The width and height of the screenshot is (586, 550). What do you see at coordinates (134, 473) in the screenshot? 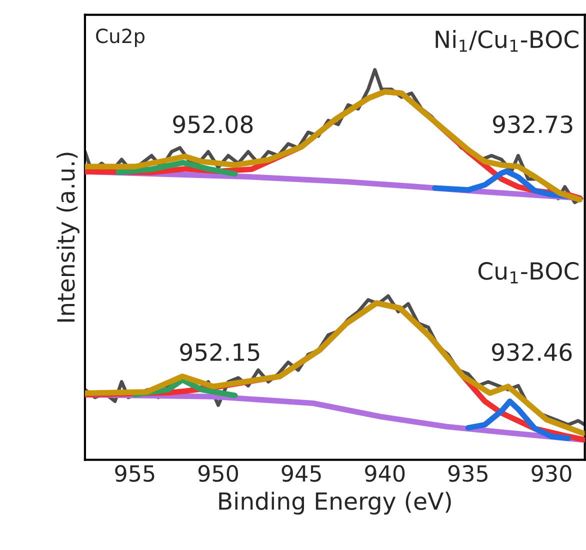
I see `x-tick-label: 955` at bounding box center [134, 473].